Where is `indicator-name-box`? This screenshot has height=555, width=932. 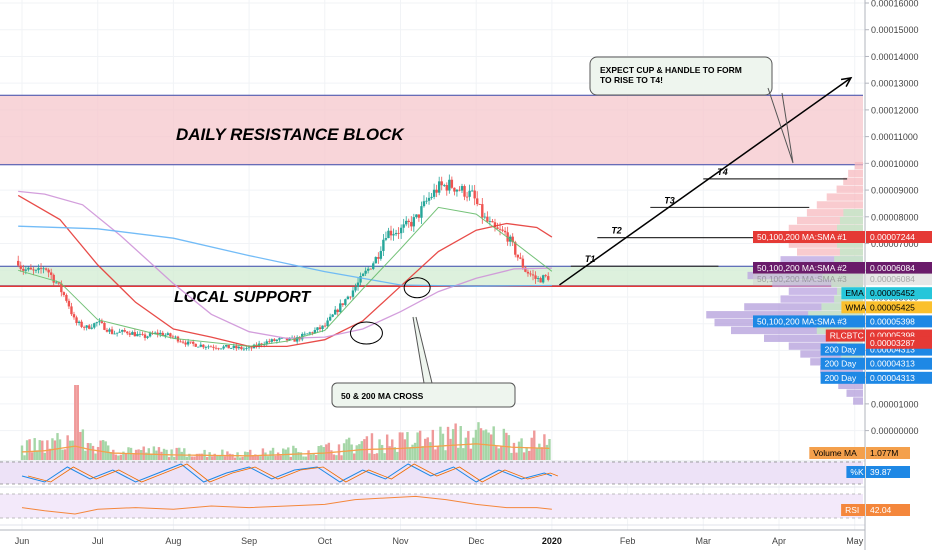 indicator-name-box is located at coordinates (853, 510).